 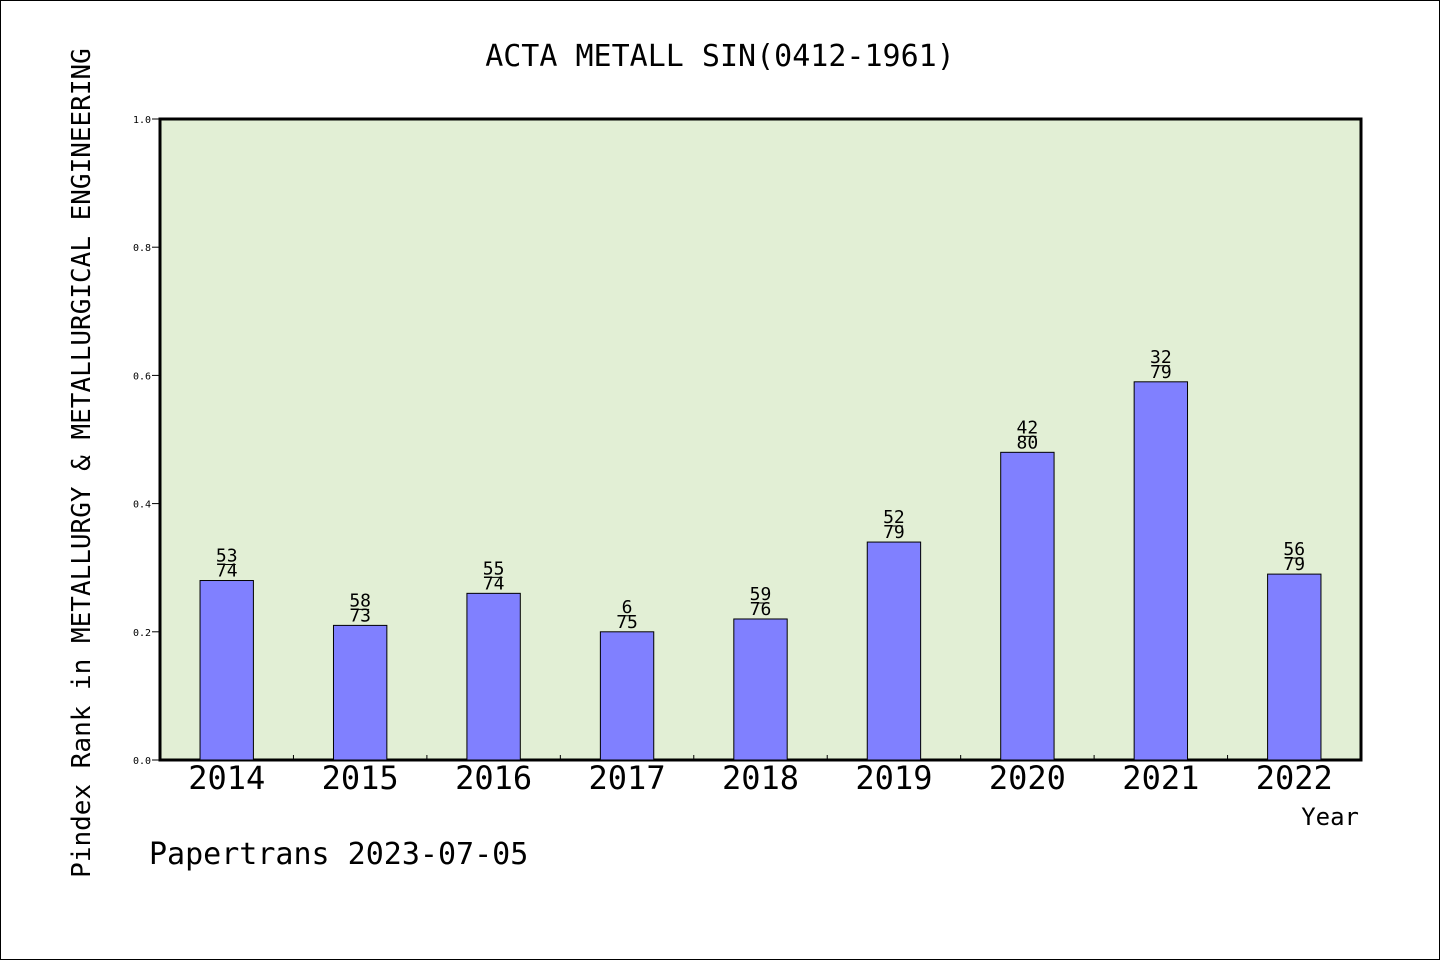 What do you see at coordinates (893, 778) in the screenshot?
I see `x-tick-label: 2019` at bounding box center [893, 778].